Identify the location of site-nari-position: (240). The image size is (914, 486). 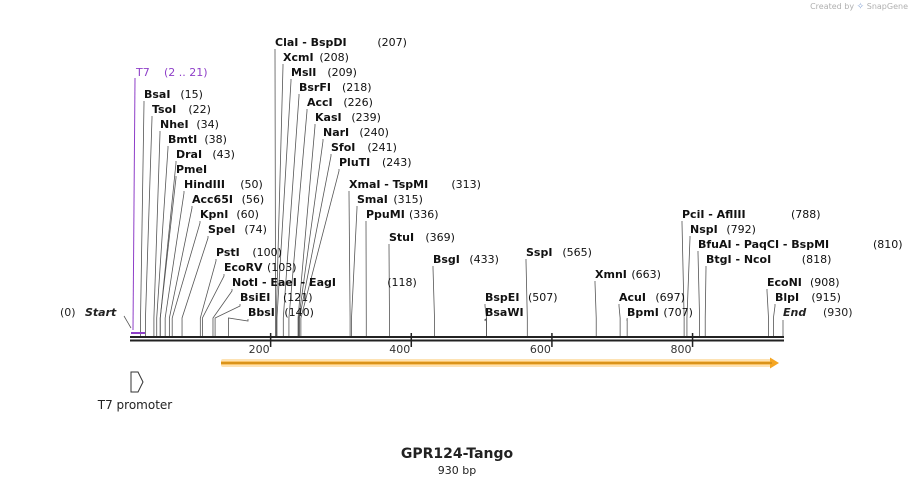
(374, 132).